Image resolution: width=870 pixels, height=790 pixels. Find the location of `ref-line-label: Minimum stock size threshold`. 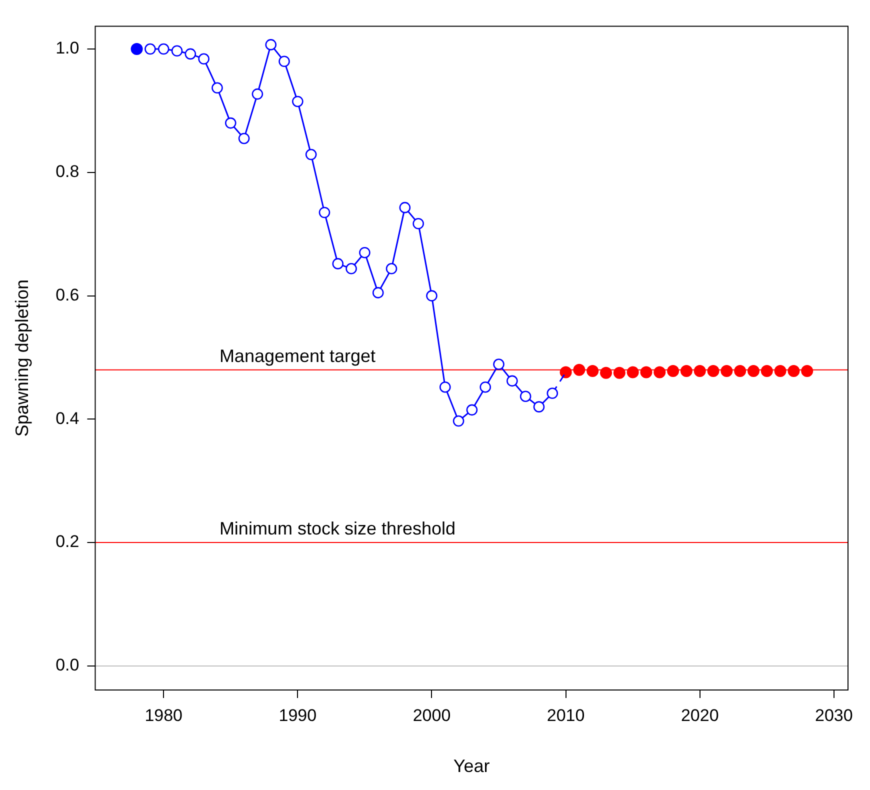

ref-line-label: Minimum stock size threshold is located at coordinates (337, 528).